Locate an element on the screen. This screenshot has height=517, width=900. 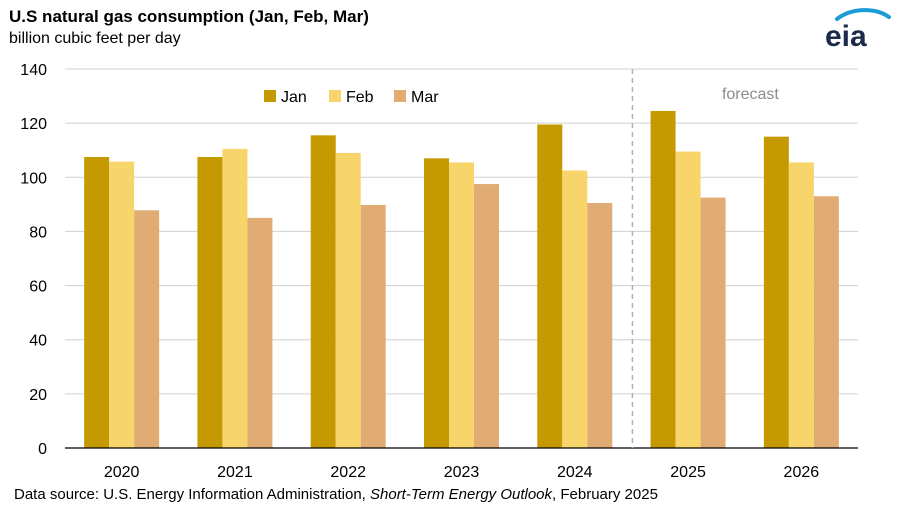
bar-jan-2026 is located at coordinates (776, 292).